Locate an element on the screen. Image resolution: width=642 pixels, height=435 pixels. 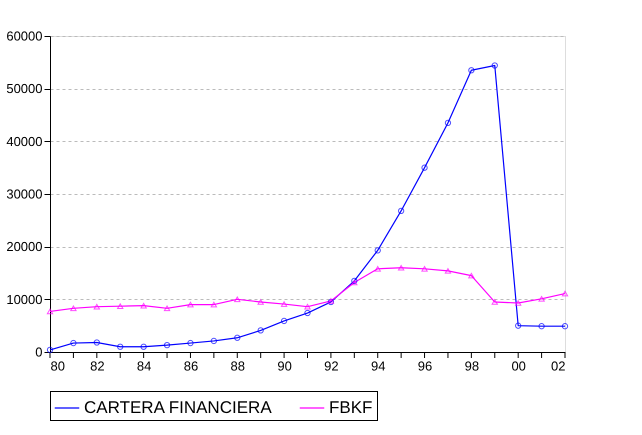
x-tick-label: 84 is located at coordinates (144, 366).